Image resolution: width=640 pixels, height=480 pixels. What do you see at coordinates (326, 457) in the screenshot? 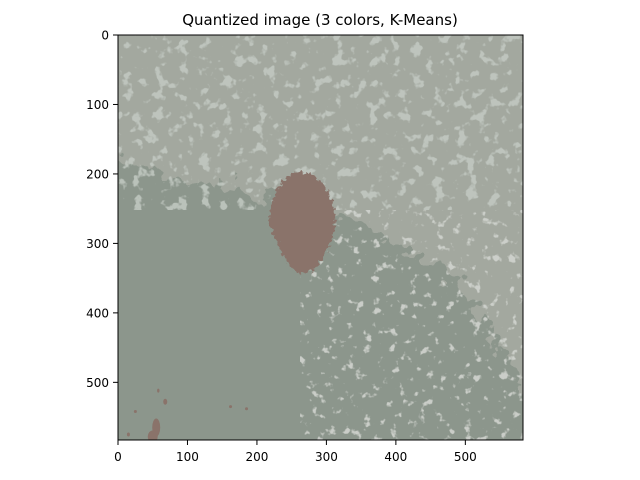
I see `x-tick-label: 300` at bounding box center [326, 457].